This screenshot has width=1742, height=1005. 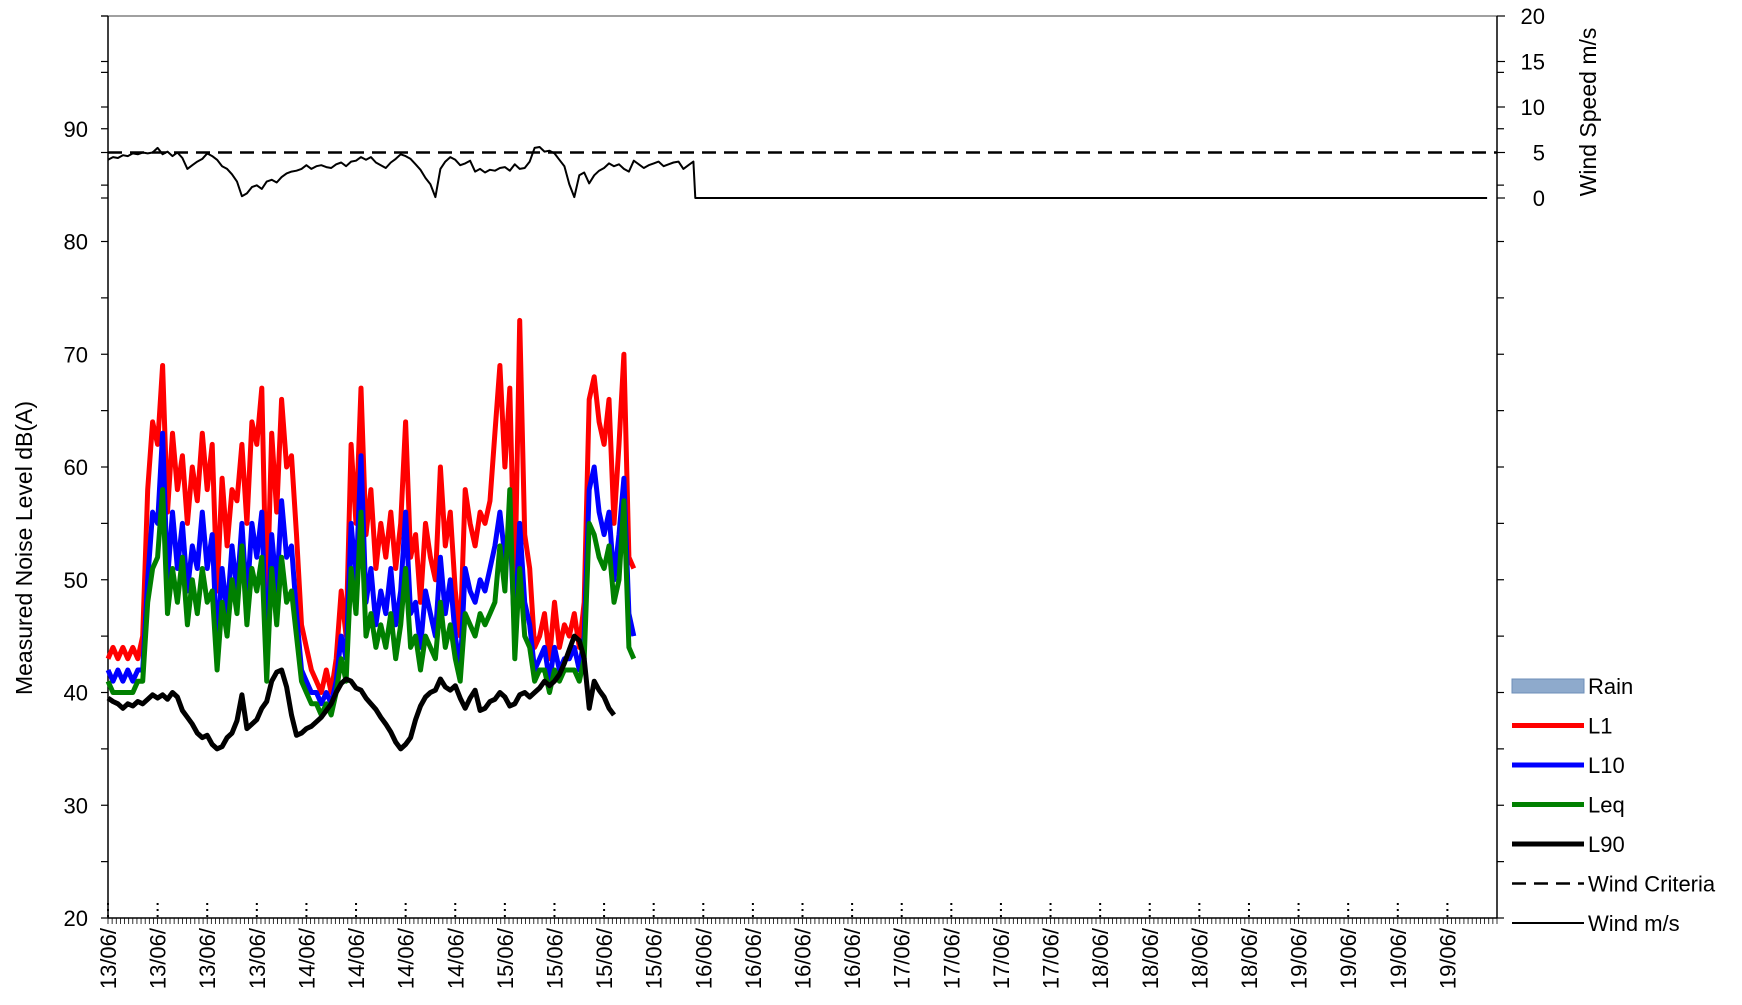 What do you see at coordinates (76, 467) in the screenshot?
I see `noise-tick-label: 60` at bounding box center [76, 467].